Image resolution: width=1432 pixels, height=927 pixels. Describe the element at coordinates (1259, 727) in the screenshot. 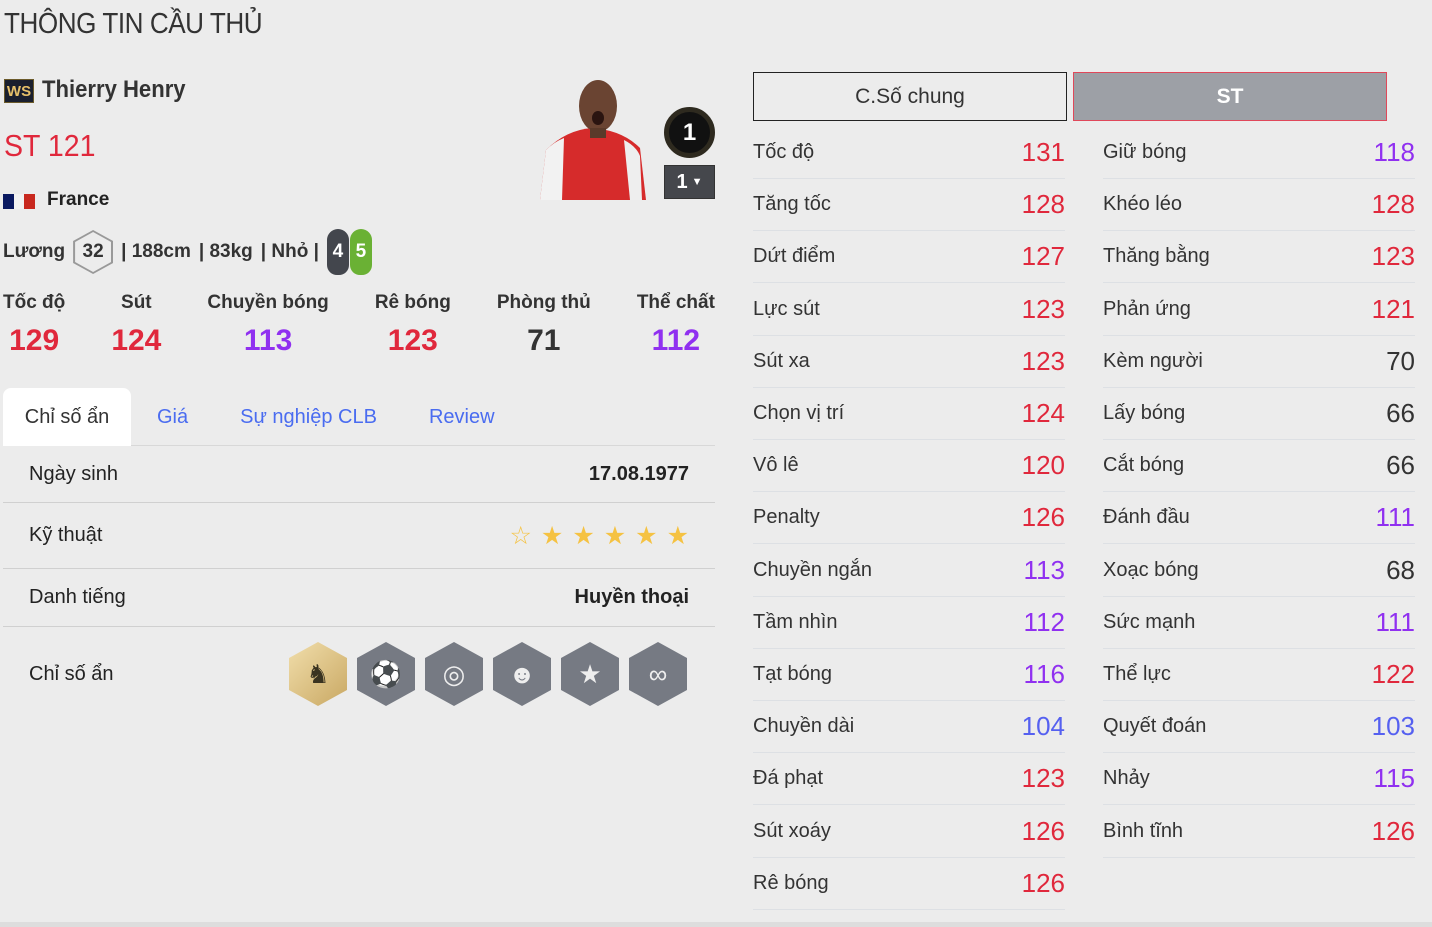

I see `stat-row: Quyết đoán 103` at that location.